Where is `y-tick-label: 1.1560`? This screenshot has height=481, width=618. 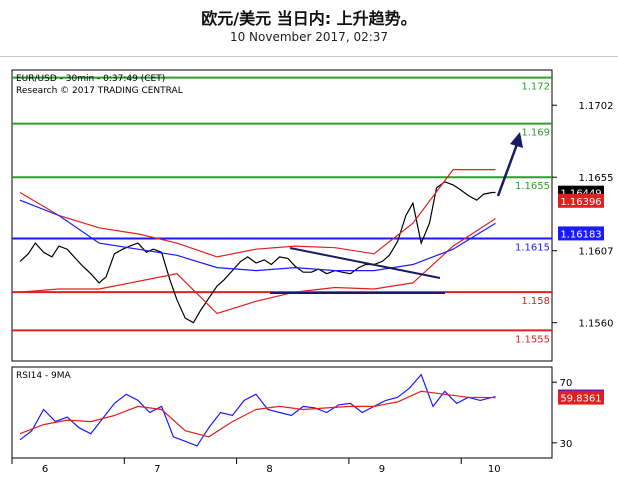
y-tick-label: 1.1560 is located at coordinates (596, 324).